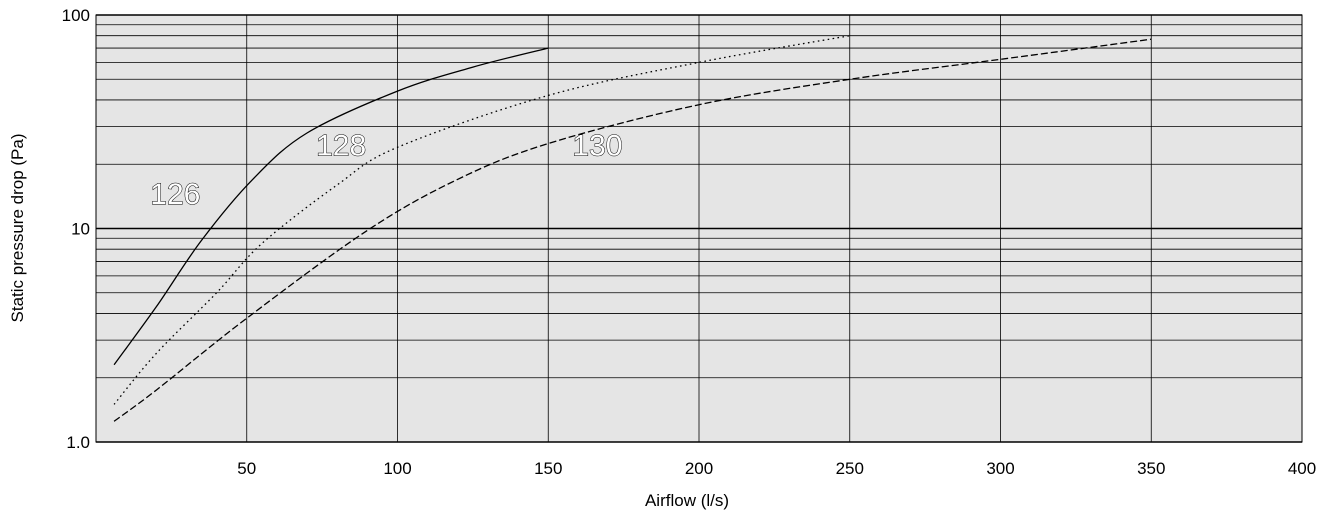 The height and width of the screenshot is (516, 1328). What do you see at coordinates (397, 468) in the screenshot?
I see `x-tick-label: 100` at bounding box center [397, 468].